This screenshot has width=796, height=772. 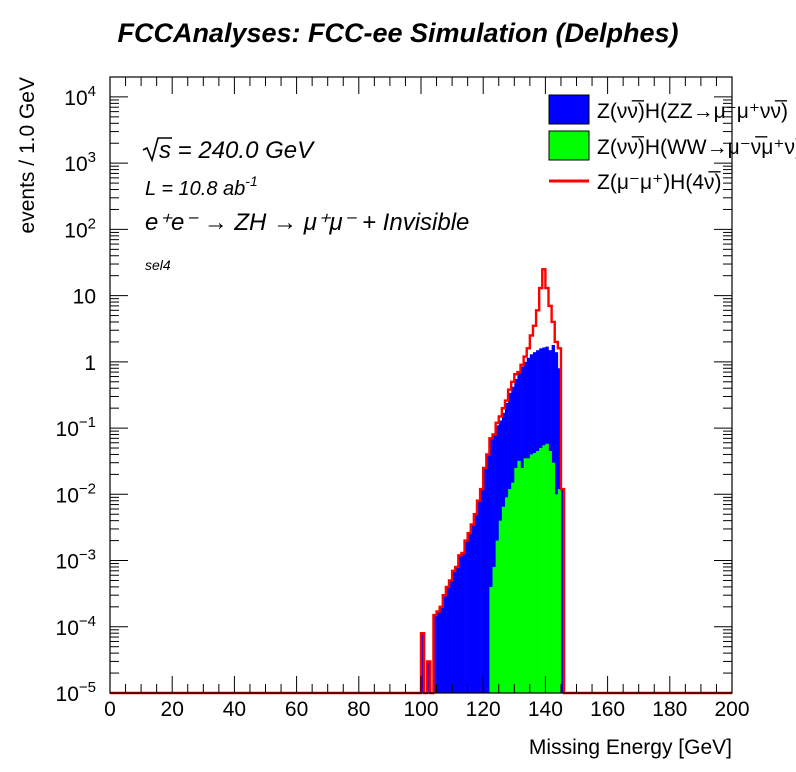 What do you see at coordinates (296, 709) in the screenshot?
I see `x-tick-label: 60` at bounding box center [296, 709].